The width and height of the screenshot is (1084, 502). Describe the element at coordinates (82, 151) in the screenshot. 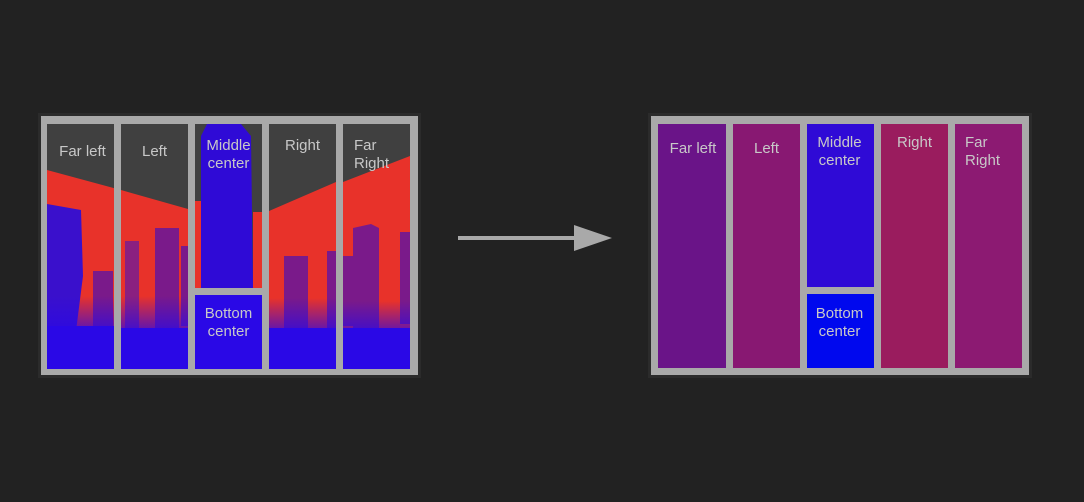

I see `source-label-far-left: Far left` at that location.